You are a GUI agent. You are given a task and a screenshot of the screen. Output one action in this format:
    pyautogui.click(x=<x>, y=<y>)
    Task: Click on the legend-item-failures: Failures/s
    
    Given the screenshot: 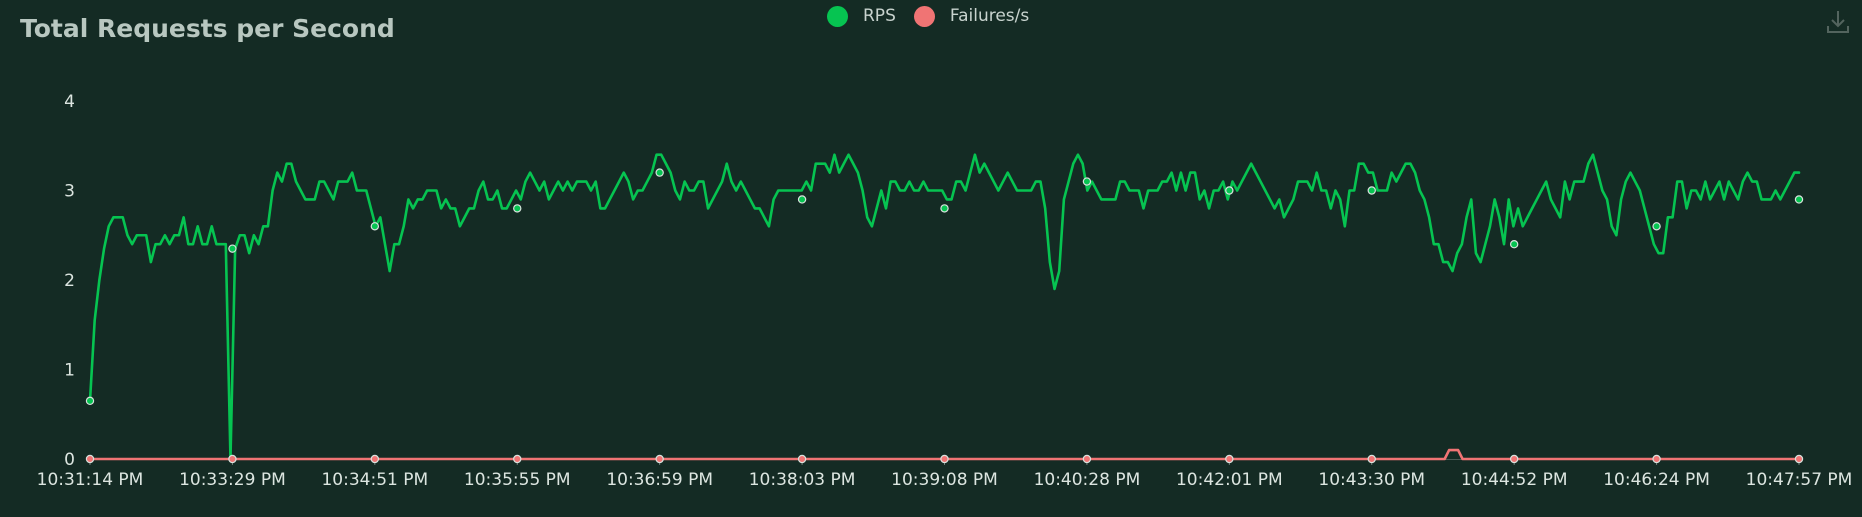 What is the action you would take?
    pyautogui.click(x=971, y=16)
    